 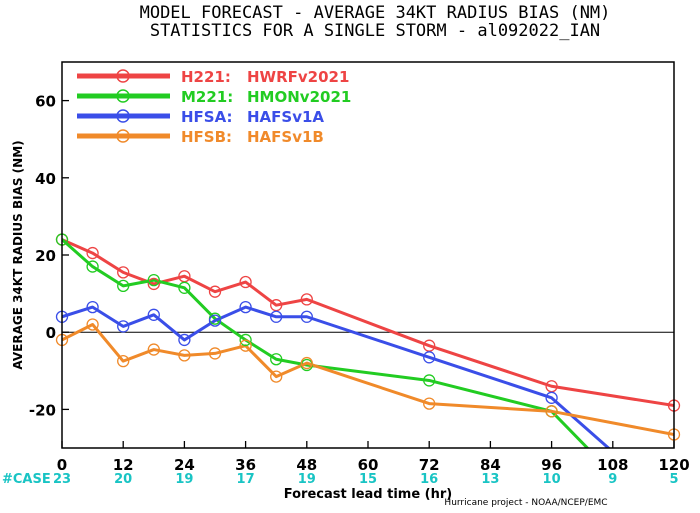 I want to click on credit-text: Hurricane project - NOAA/NCEP/EMC, so click(x=525, y=503).